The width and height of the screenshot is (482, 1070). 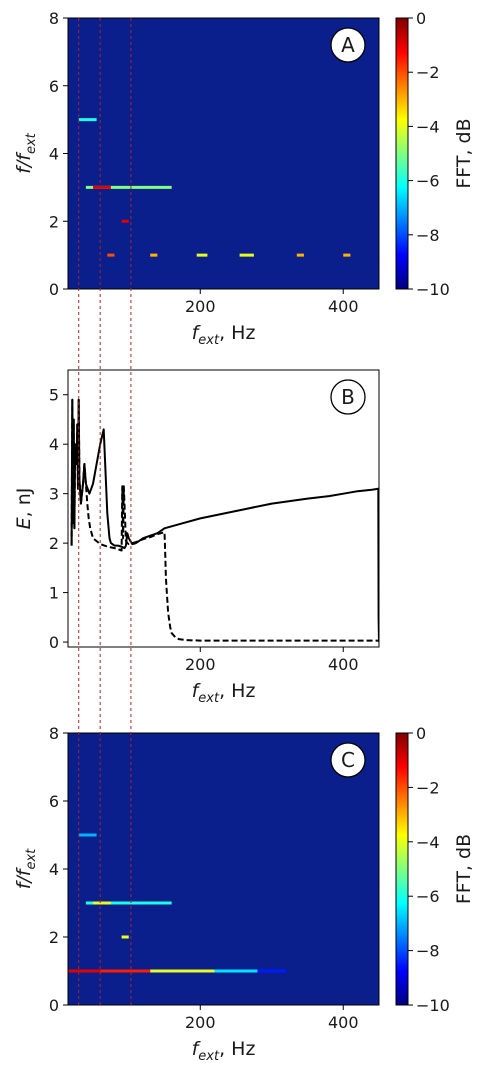 I want to click on y-tick-label: 3, so click(x=54, y=494).